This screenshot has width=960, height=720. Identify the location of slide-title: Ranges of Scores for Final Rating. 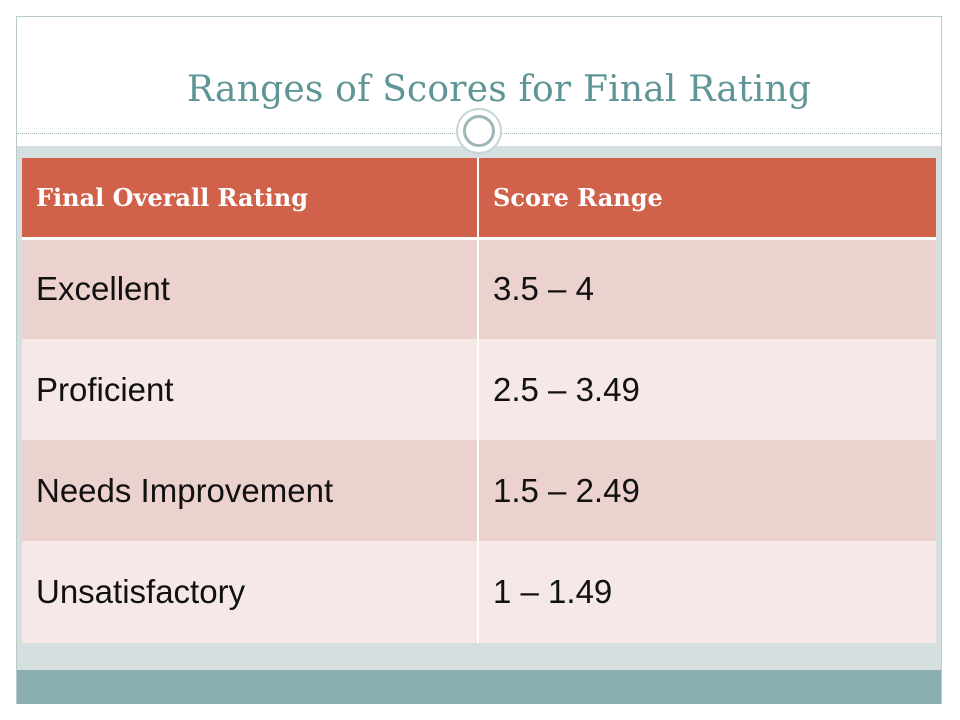
(499, 89).